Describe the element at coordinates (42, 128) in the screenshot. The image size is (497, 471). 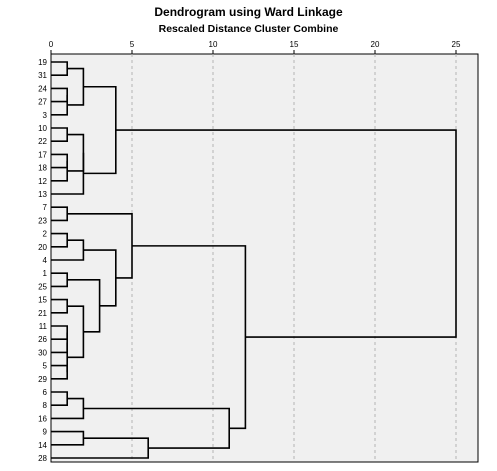
I see `leaf-label: 10` at that location.